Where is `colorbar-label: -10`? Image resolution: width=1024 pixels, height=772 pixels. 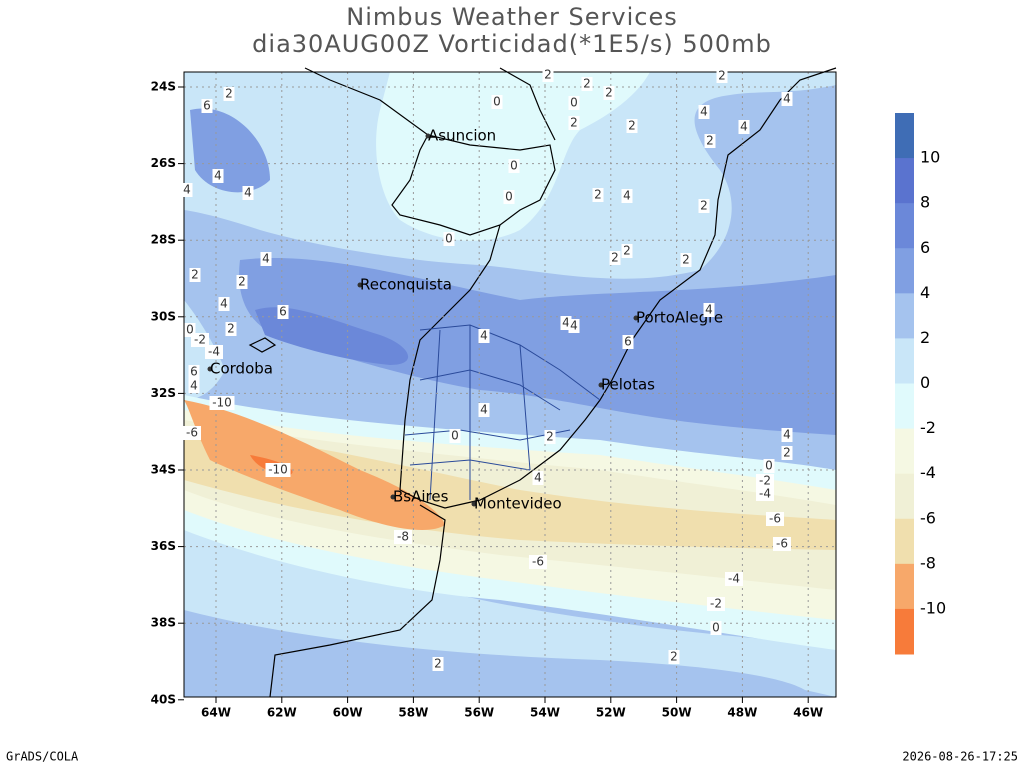 colorbar-label: -10 is located at coordinates (933, 607).